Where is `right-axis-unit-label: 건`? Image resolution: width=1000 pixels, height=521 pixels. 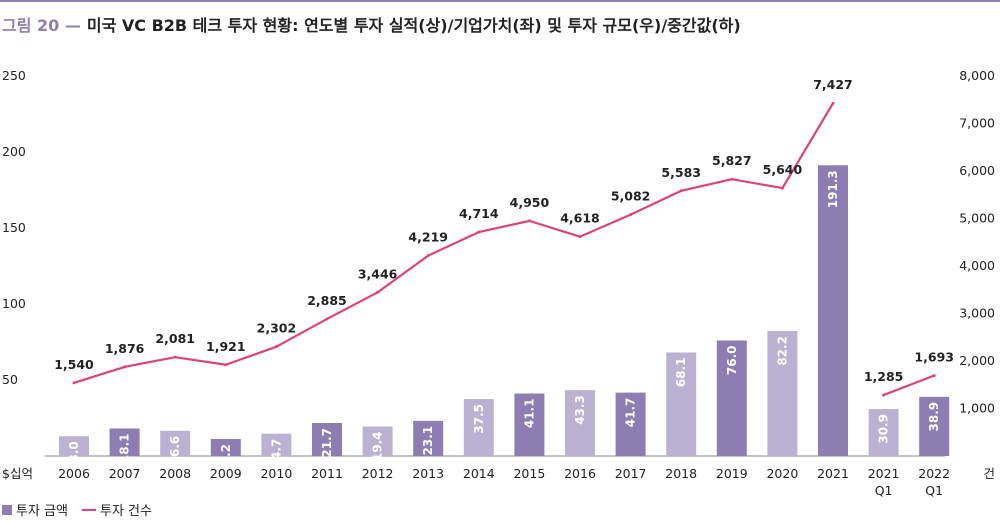 right-axis-unit-label: 건 is located at coordinates (989, 473).